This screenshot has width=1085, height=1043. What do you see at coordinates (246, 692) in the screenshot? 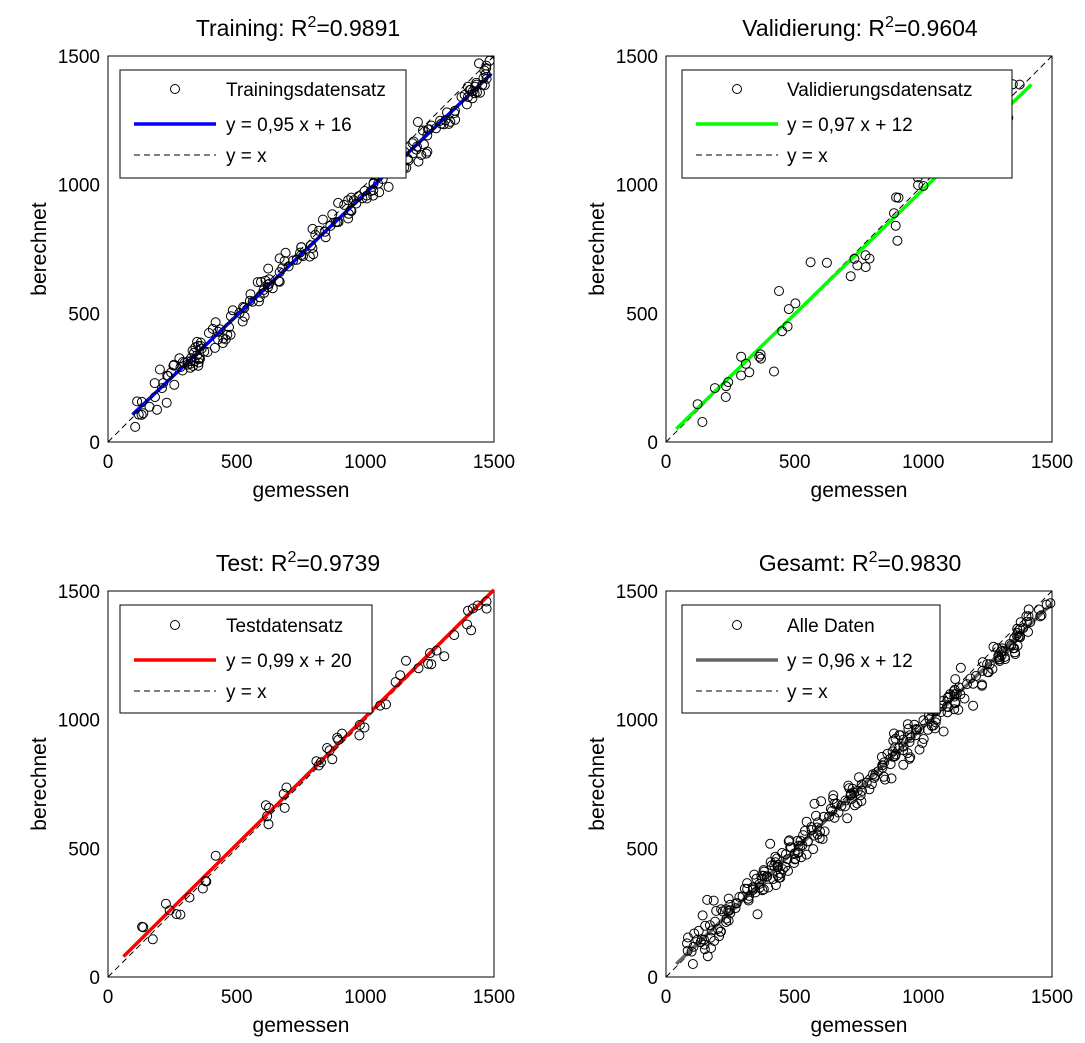
I see `legend-label: y = x` at bounding box center [246, 692].